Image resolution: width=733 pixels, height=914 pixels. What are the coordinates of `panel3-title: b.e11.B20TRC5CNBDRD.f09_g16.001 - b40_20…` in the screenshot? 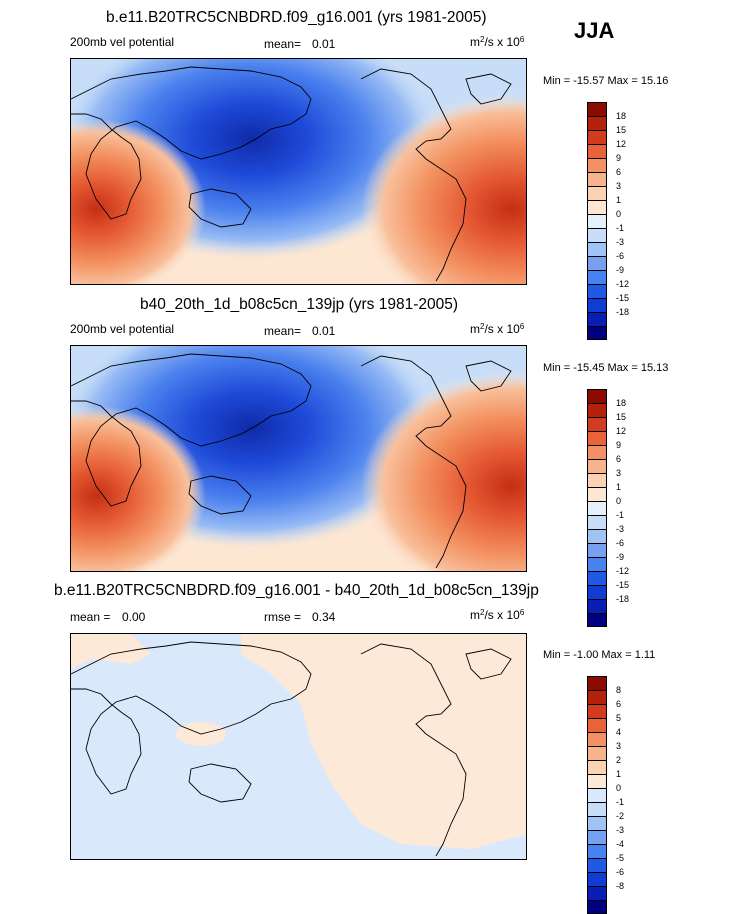 It's located at (296, 590).